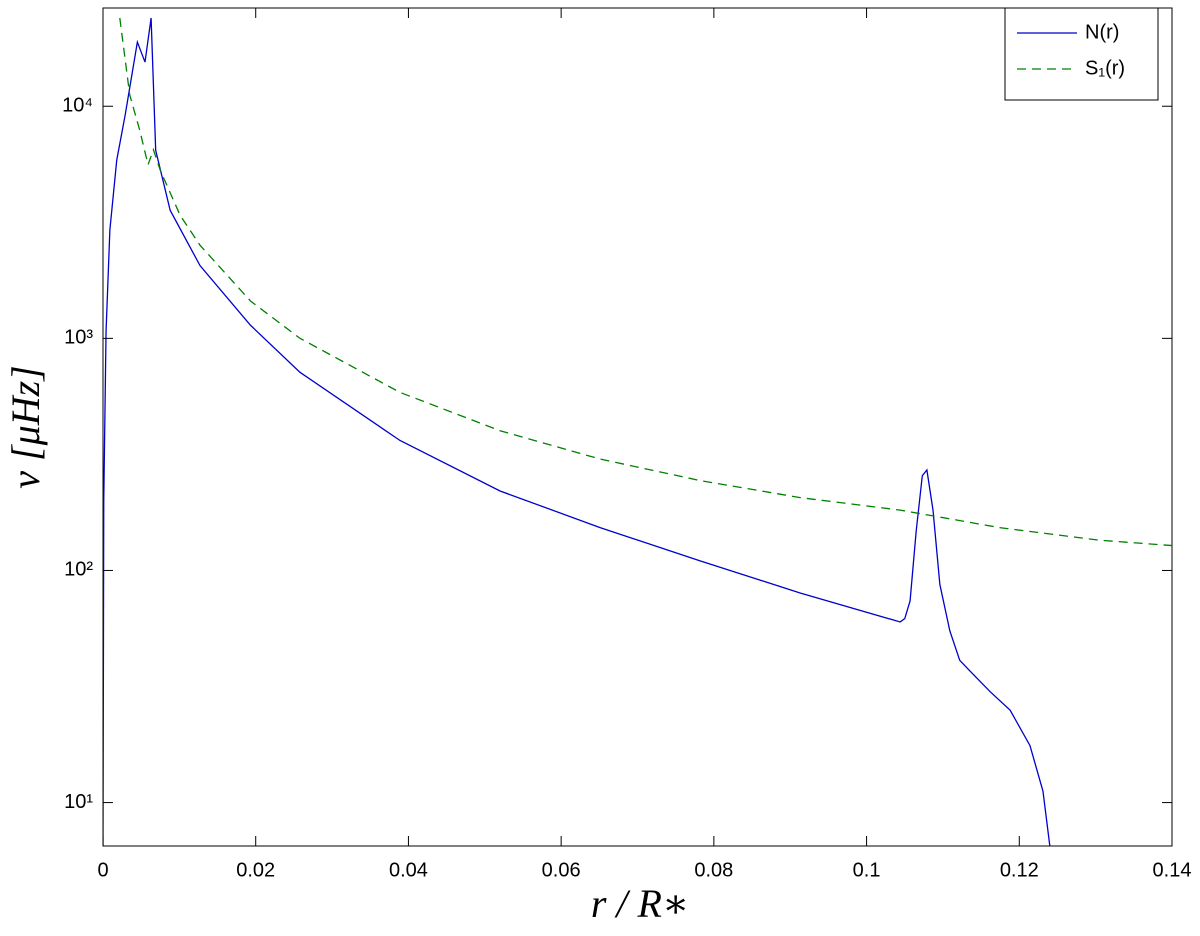  I want to click on legend-label: N(r), so click(1102, 32).